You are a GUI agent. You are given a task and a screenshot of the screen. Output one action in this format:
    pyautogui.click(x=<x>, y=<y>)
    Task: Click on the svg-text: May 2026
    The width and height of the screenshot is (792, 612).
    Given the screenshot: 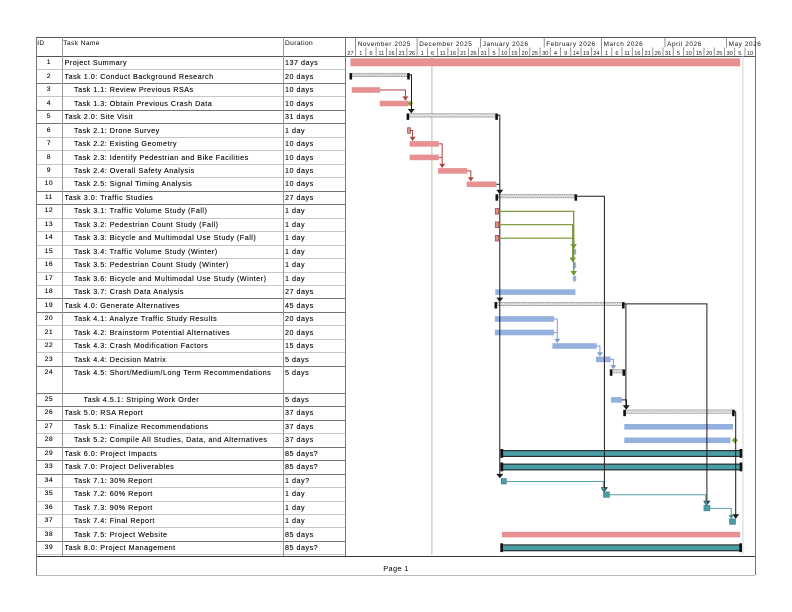 What is the action you would take?
    pyautogui.click(x=745, y=44)
    